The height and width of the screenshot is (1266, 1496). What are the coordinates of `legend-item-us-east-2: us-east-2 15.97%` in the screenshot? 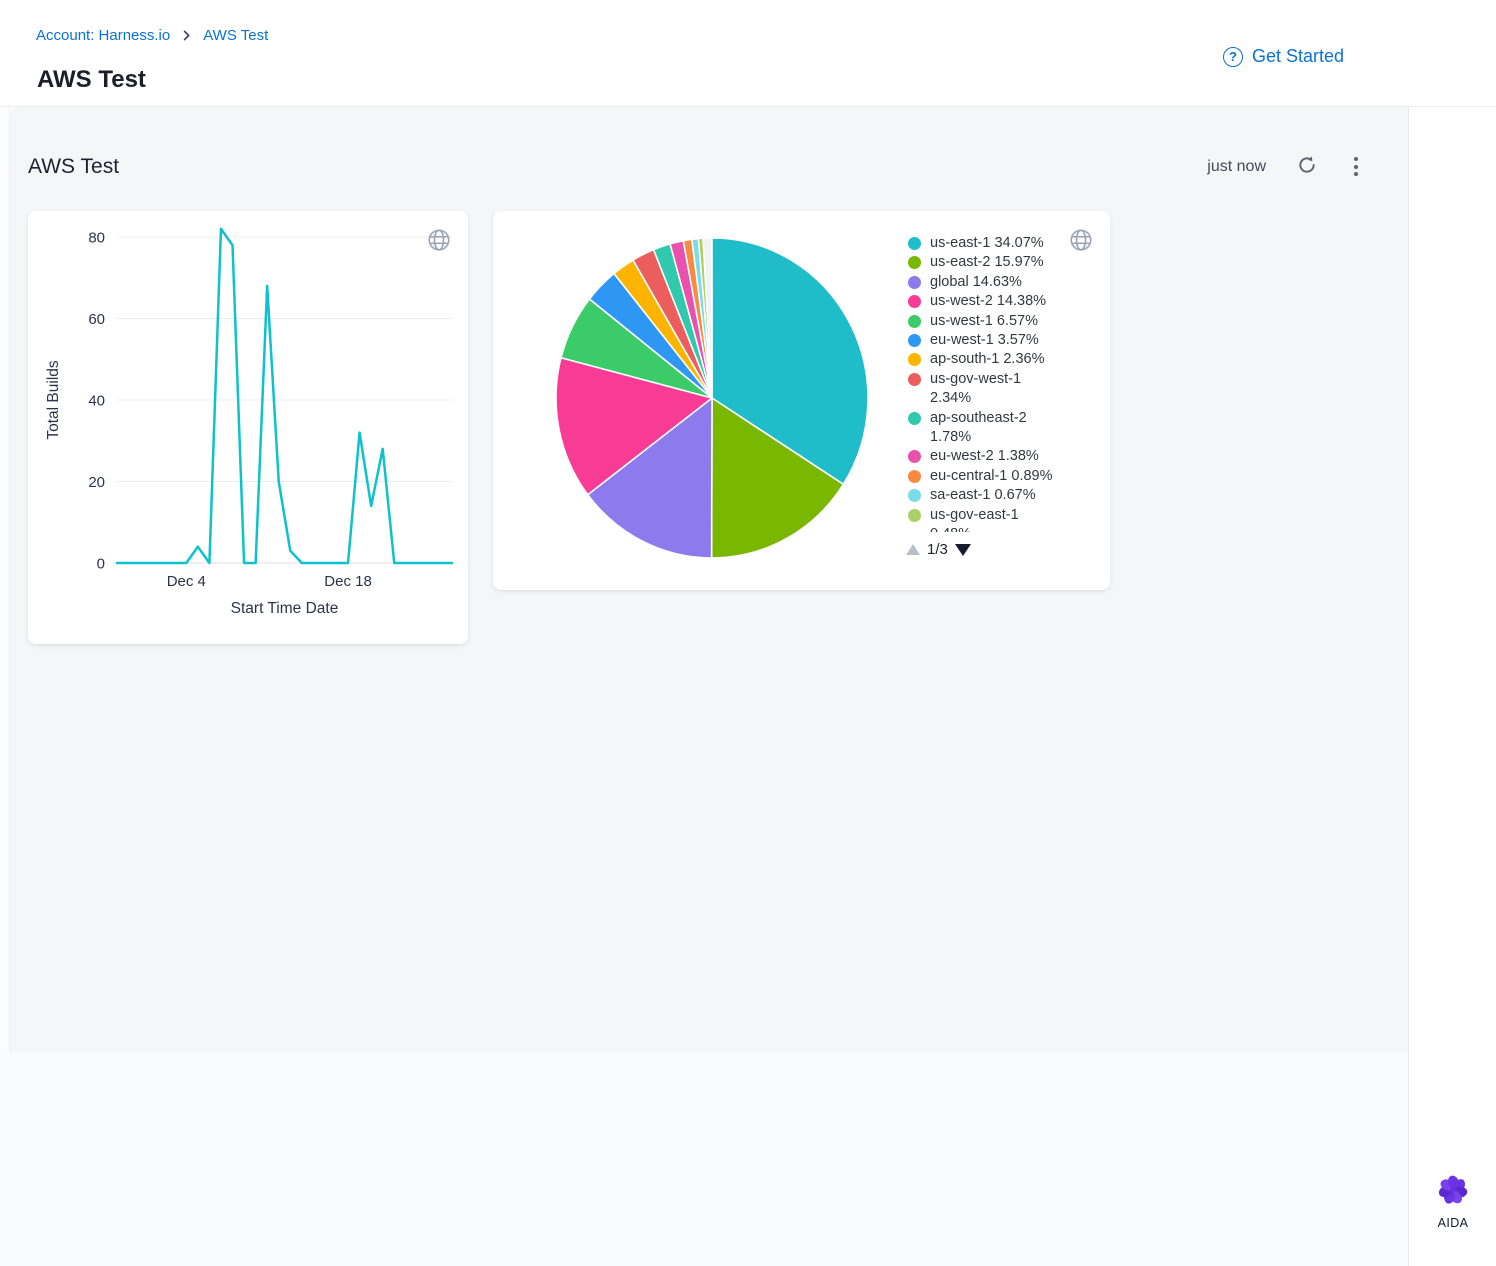 It's located at (1004, 262).